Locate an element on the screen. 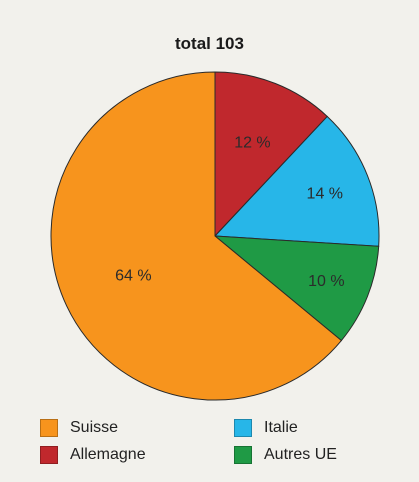  legend-label-autres-ue: Autres UE is located at coordinates (300, 454).